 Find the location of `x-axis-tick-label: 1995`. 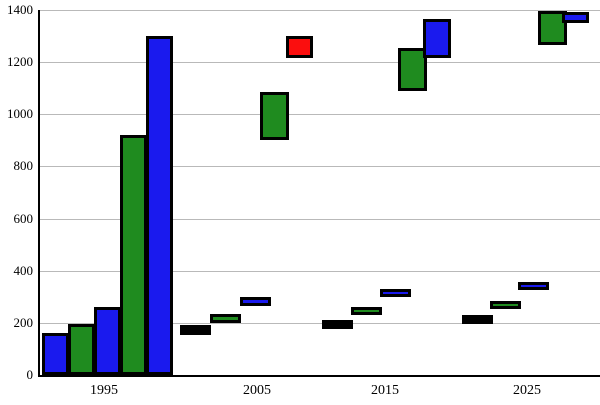

x-axis-tick-label: 1995 is located at coordinates (104, 390).